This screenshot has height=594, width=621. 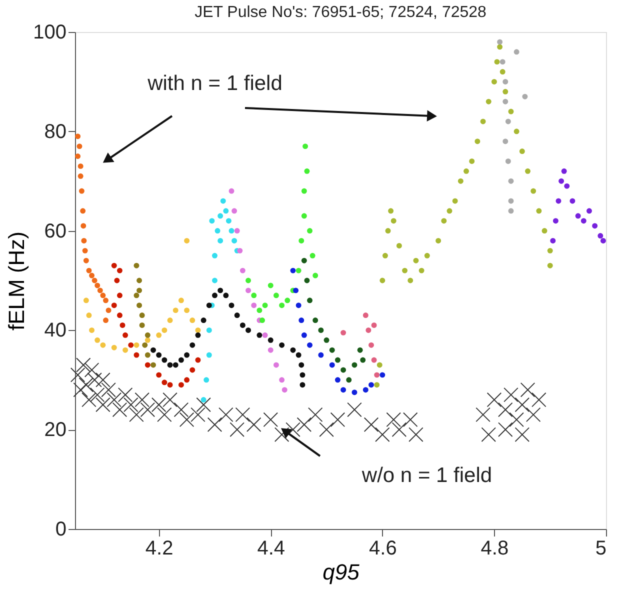 I want to click on y-tick-label: 100, so click(x=49, y=33).